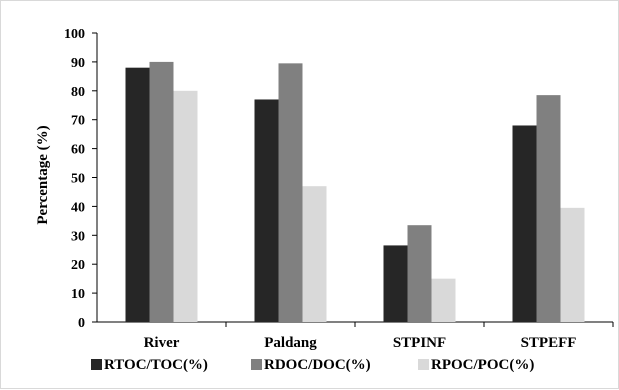  Describe the element at coordinates (78, 121) in the screenshot. I see `y-tick-label: 70` at that location.